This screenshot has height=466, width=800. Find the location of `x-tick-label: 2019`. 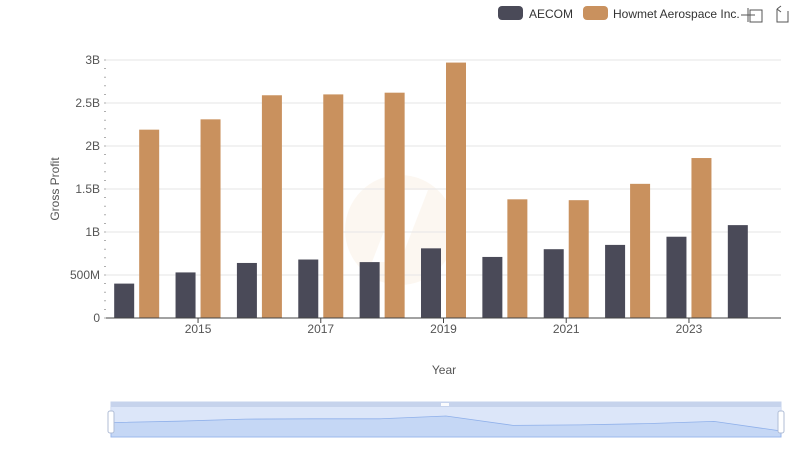

x-tick-label: 2019 is located at coordinates (443, 329).